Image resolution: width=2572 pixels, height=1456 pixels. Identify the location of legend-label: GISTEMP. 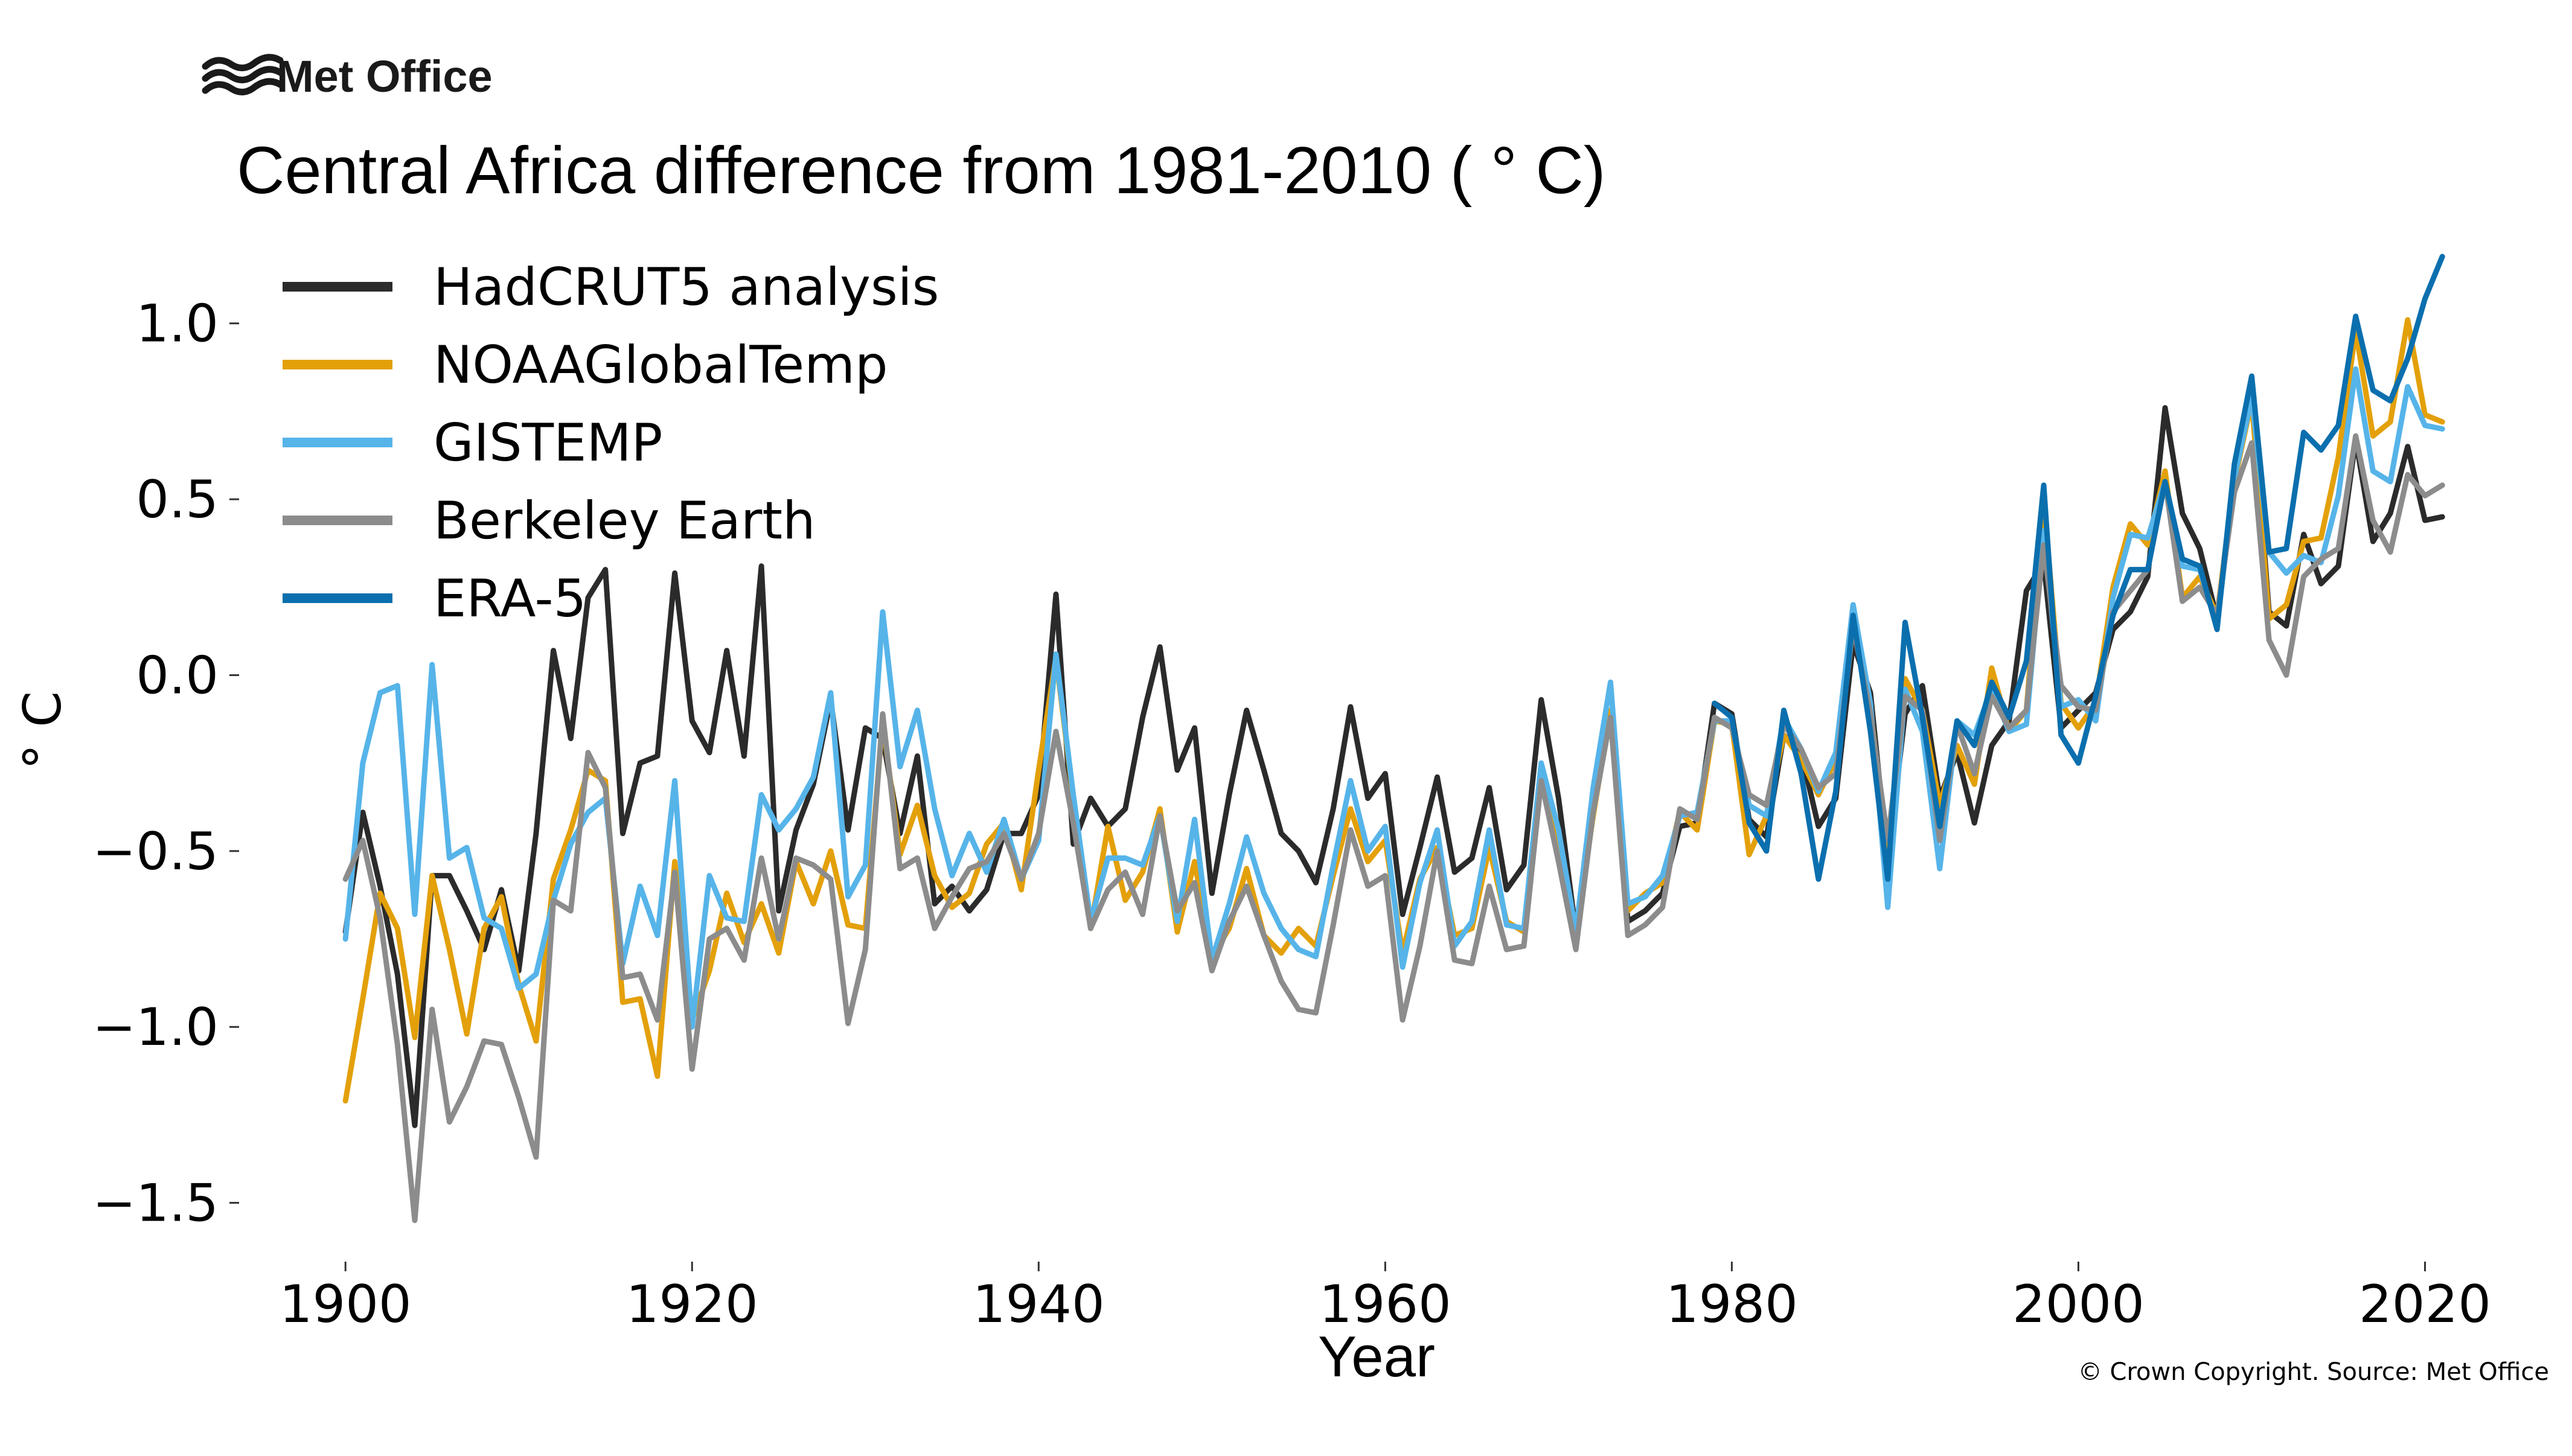
(548, 443).